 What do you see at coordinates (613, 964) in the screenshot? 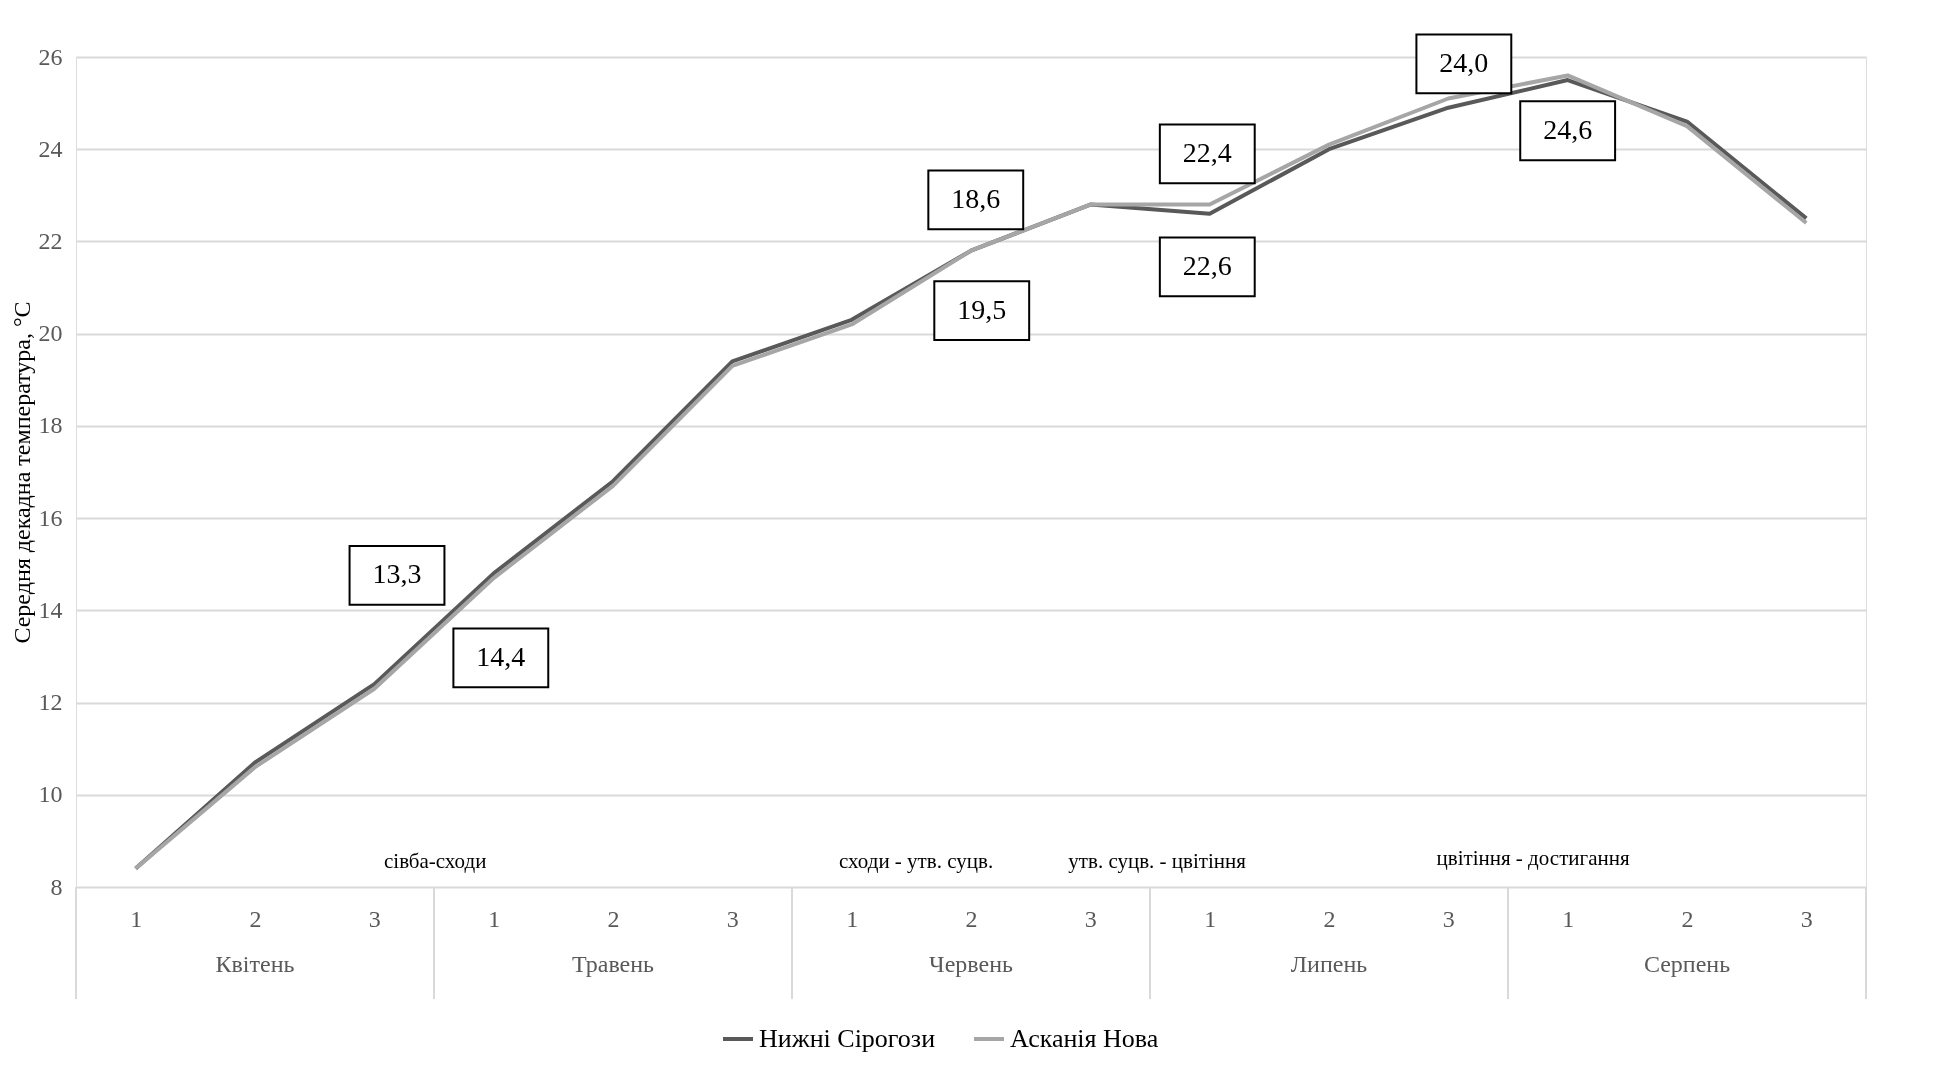
I see `text: Травень` at bounding box center [613, 964].